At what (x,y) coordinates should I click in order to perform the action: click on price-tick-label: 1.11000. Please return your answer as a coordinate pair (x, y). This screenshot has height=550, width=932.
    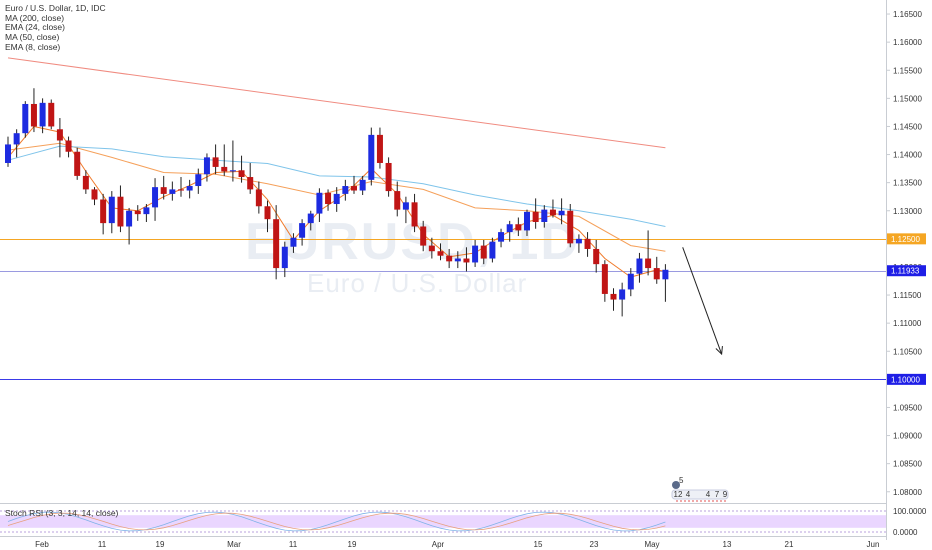
    Looking at the image, I should click on (907, 323).